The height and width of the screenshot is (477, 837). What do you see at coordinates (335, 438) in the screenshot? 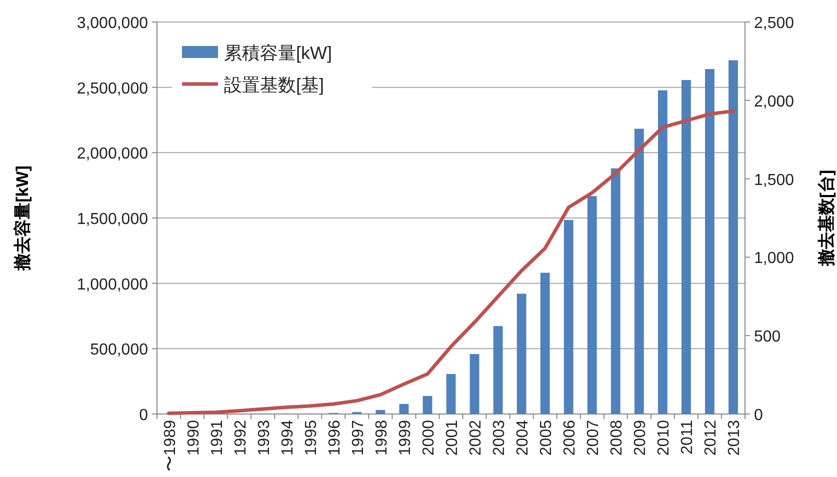
I see `x-tick-label: 1996` at bounding box center [335, 438].